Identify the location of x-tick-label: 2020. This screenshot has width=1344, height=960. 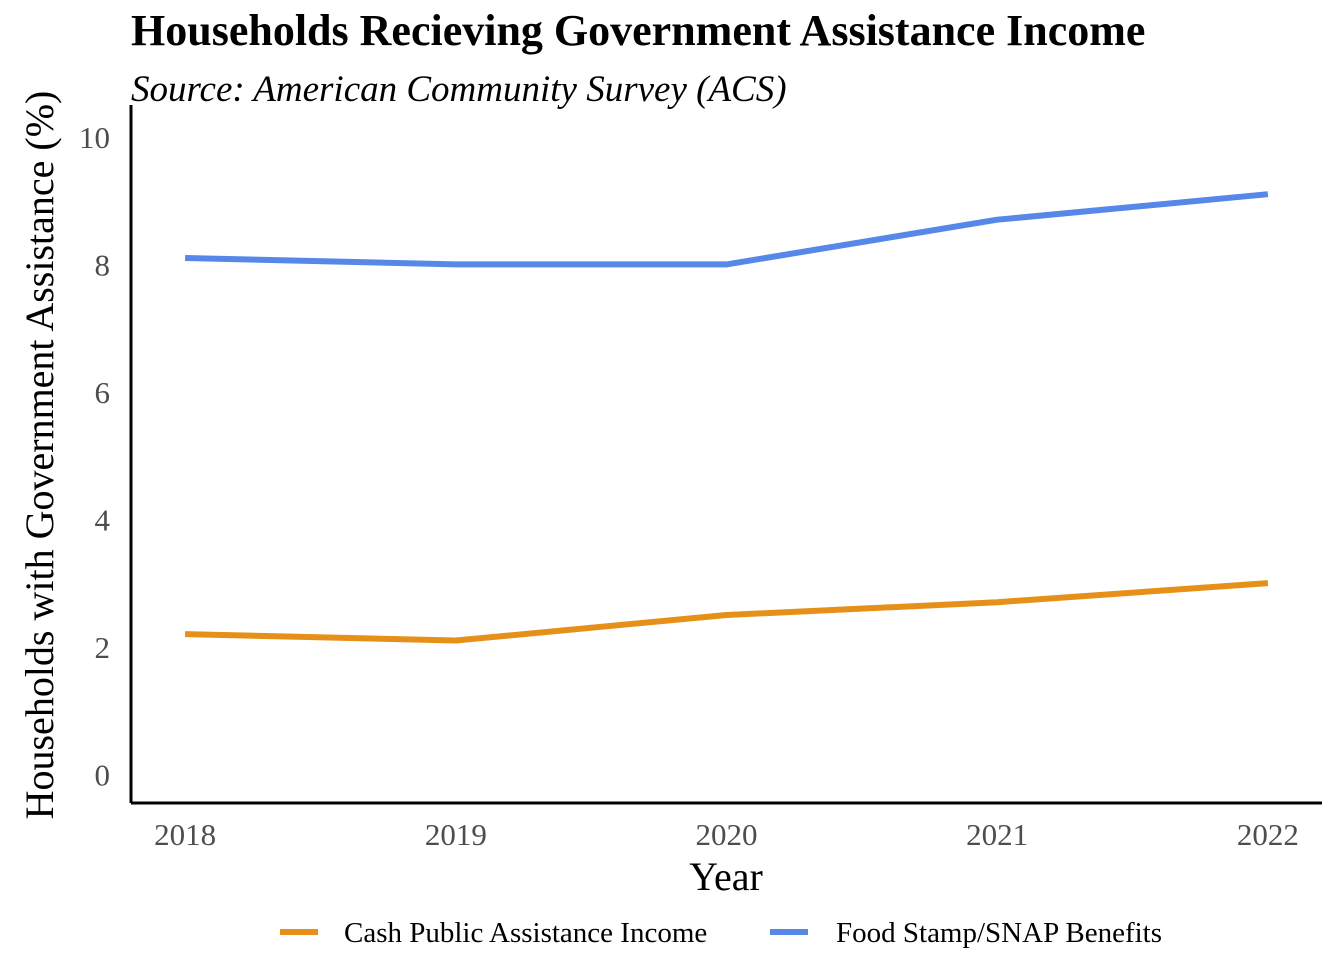
(727, 834).